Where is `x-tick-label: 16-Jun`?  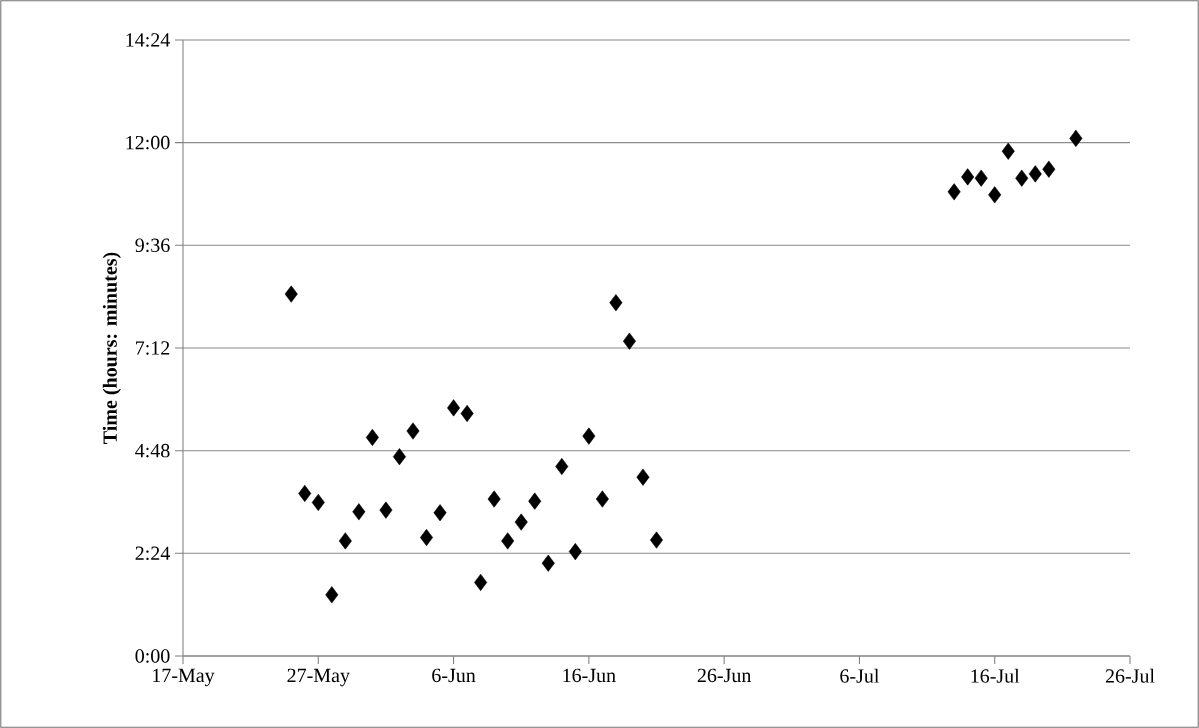 x-tick-label: 16-Jun is located at coordinates (589, 675).